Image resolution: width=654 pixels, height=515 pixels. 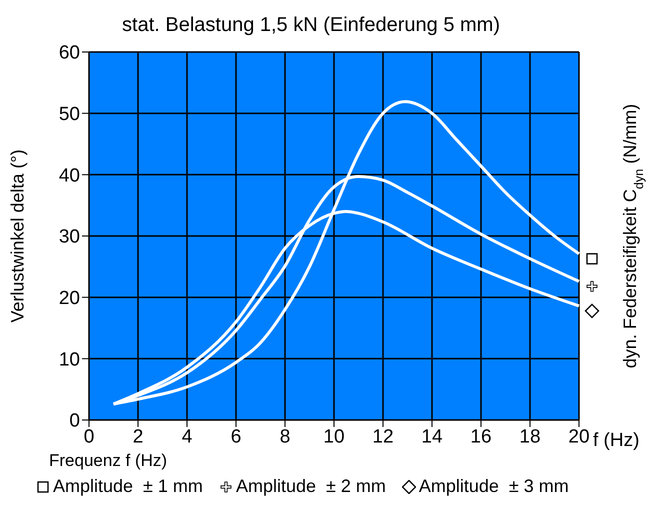 What do you see at coordinates (236, 437) in the screenshot?
I see `x-tick-label: 6` at bounding box center [236, 437].